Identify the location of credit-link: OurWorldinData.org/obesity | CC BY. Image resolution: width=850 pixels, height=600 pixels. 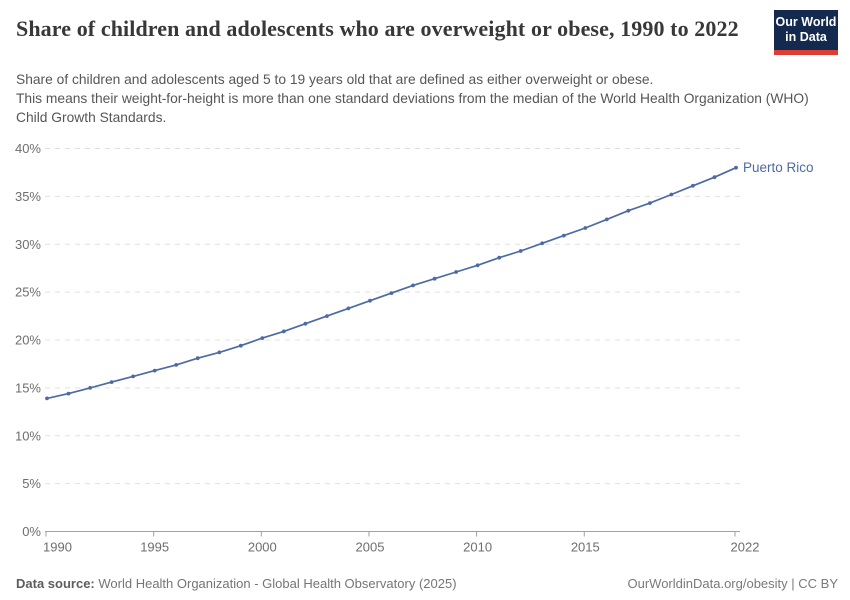
(733, 583).